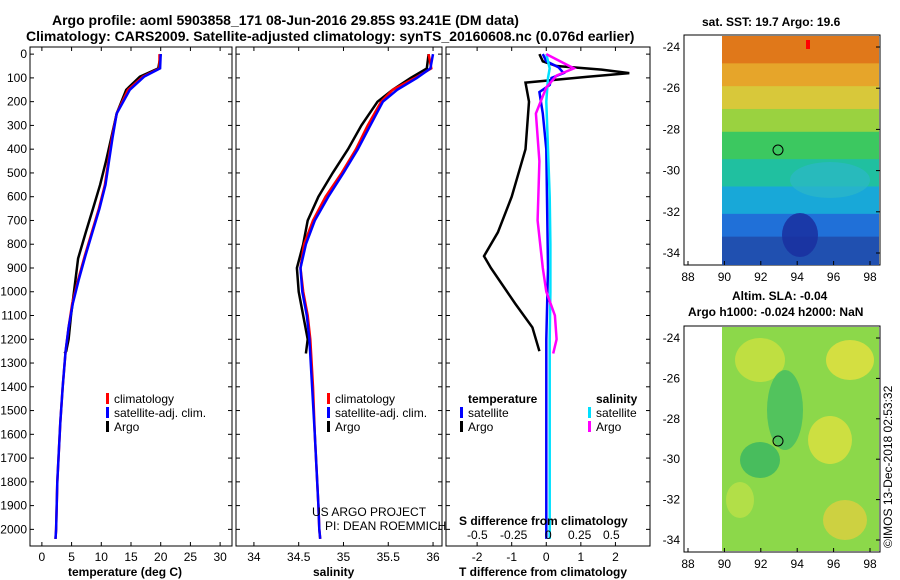  What do you see at coordinates (548, 535) in the screenshot?
I see `s-tick: 0` at bounding box center [548, 535].